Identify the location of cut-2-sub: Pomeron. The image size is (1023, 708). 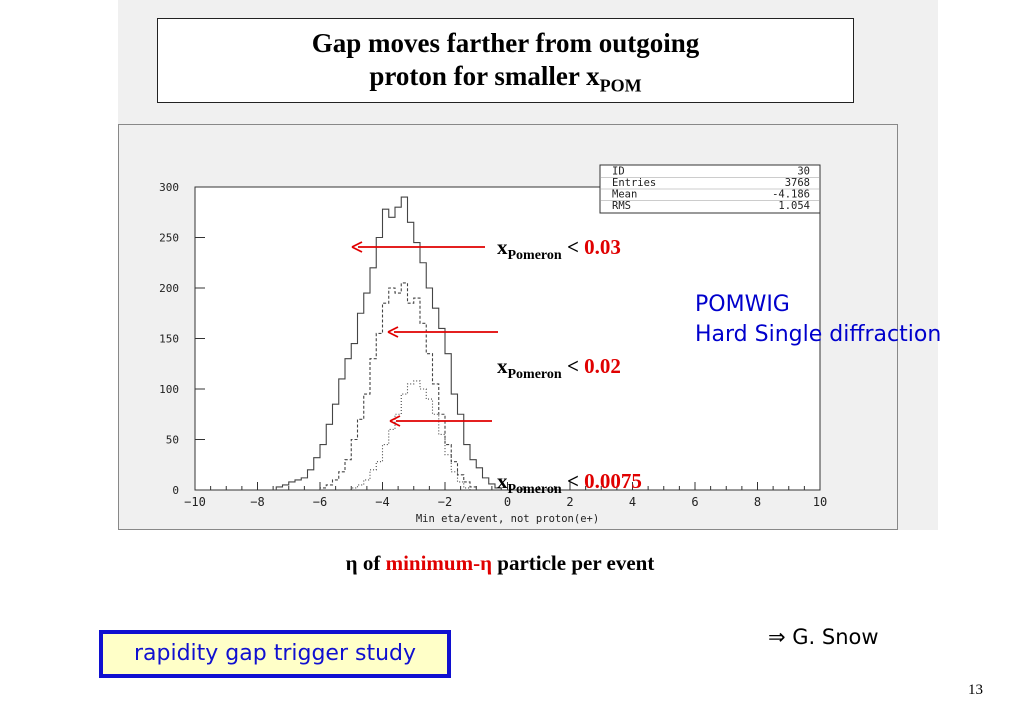
(534, 375).